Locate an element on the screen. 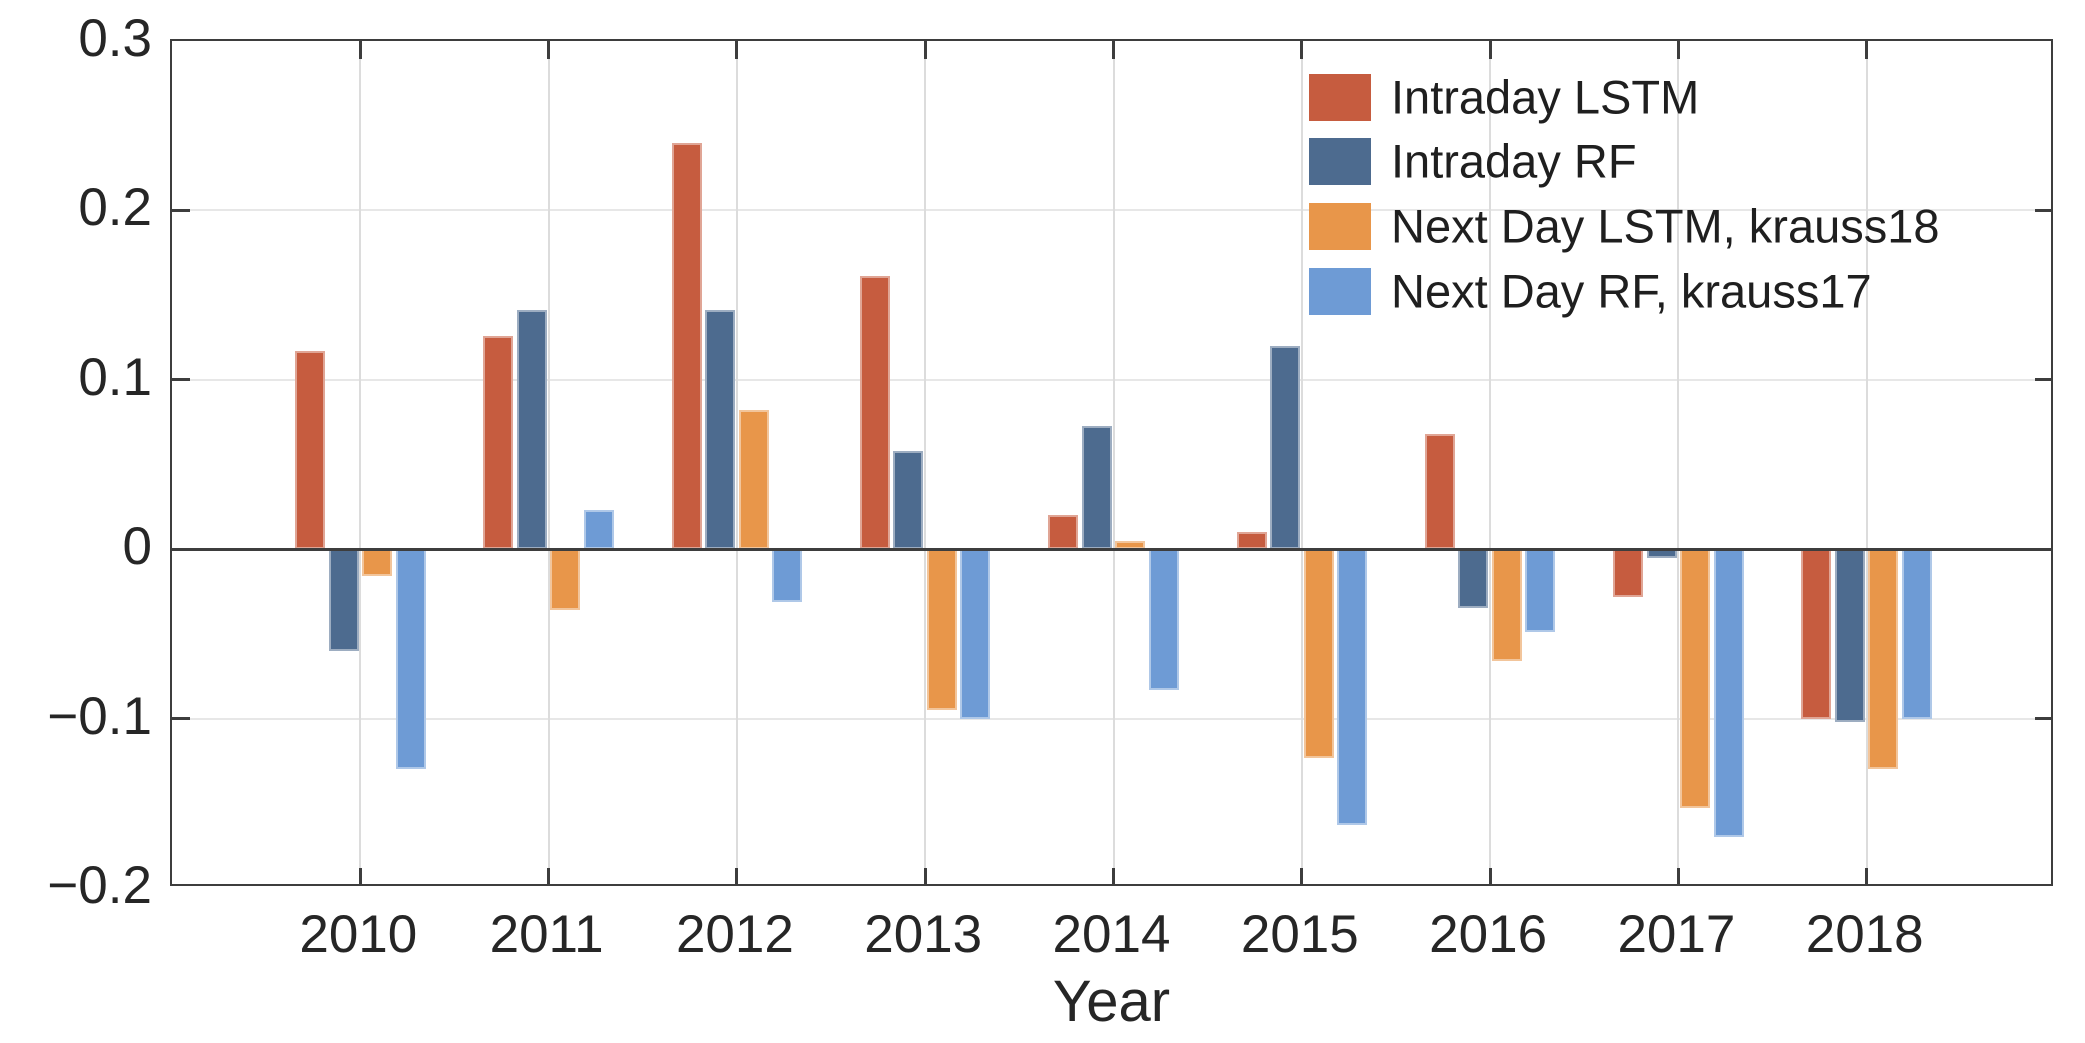  x-tick-label: 2011 is located at coordinates (546, 934).